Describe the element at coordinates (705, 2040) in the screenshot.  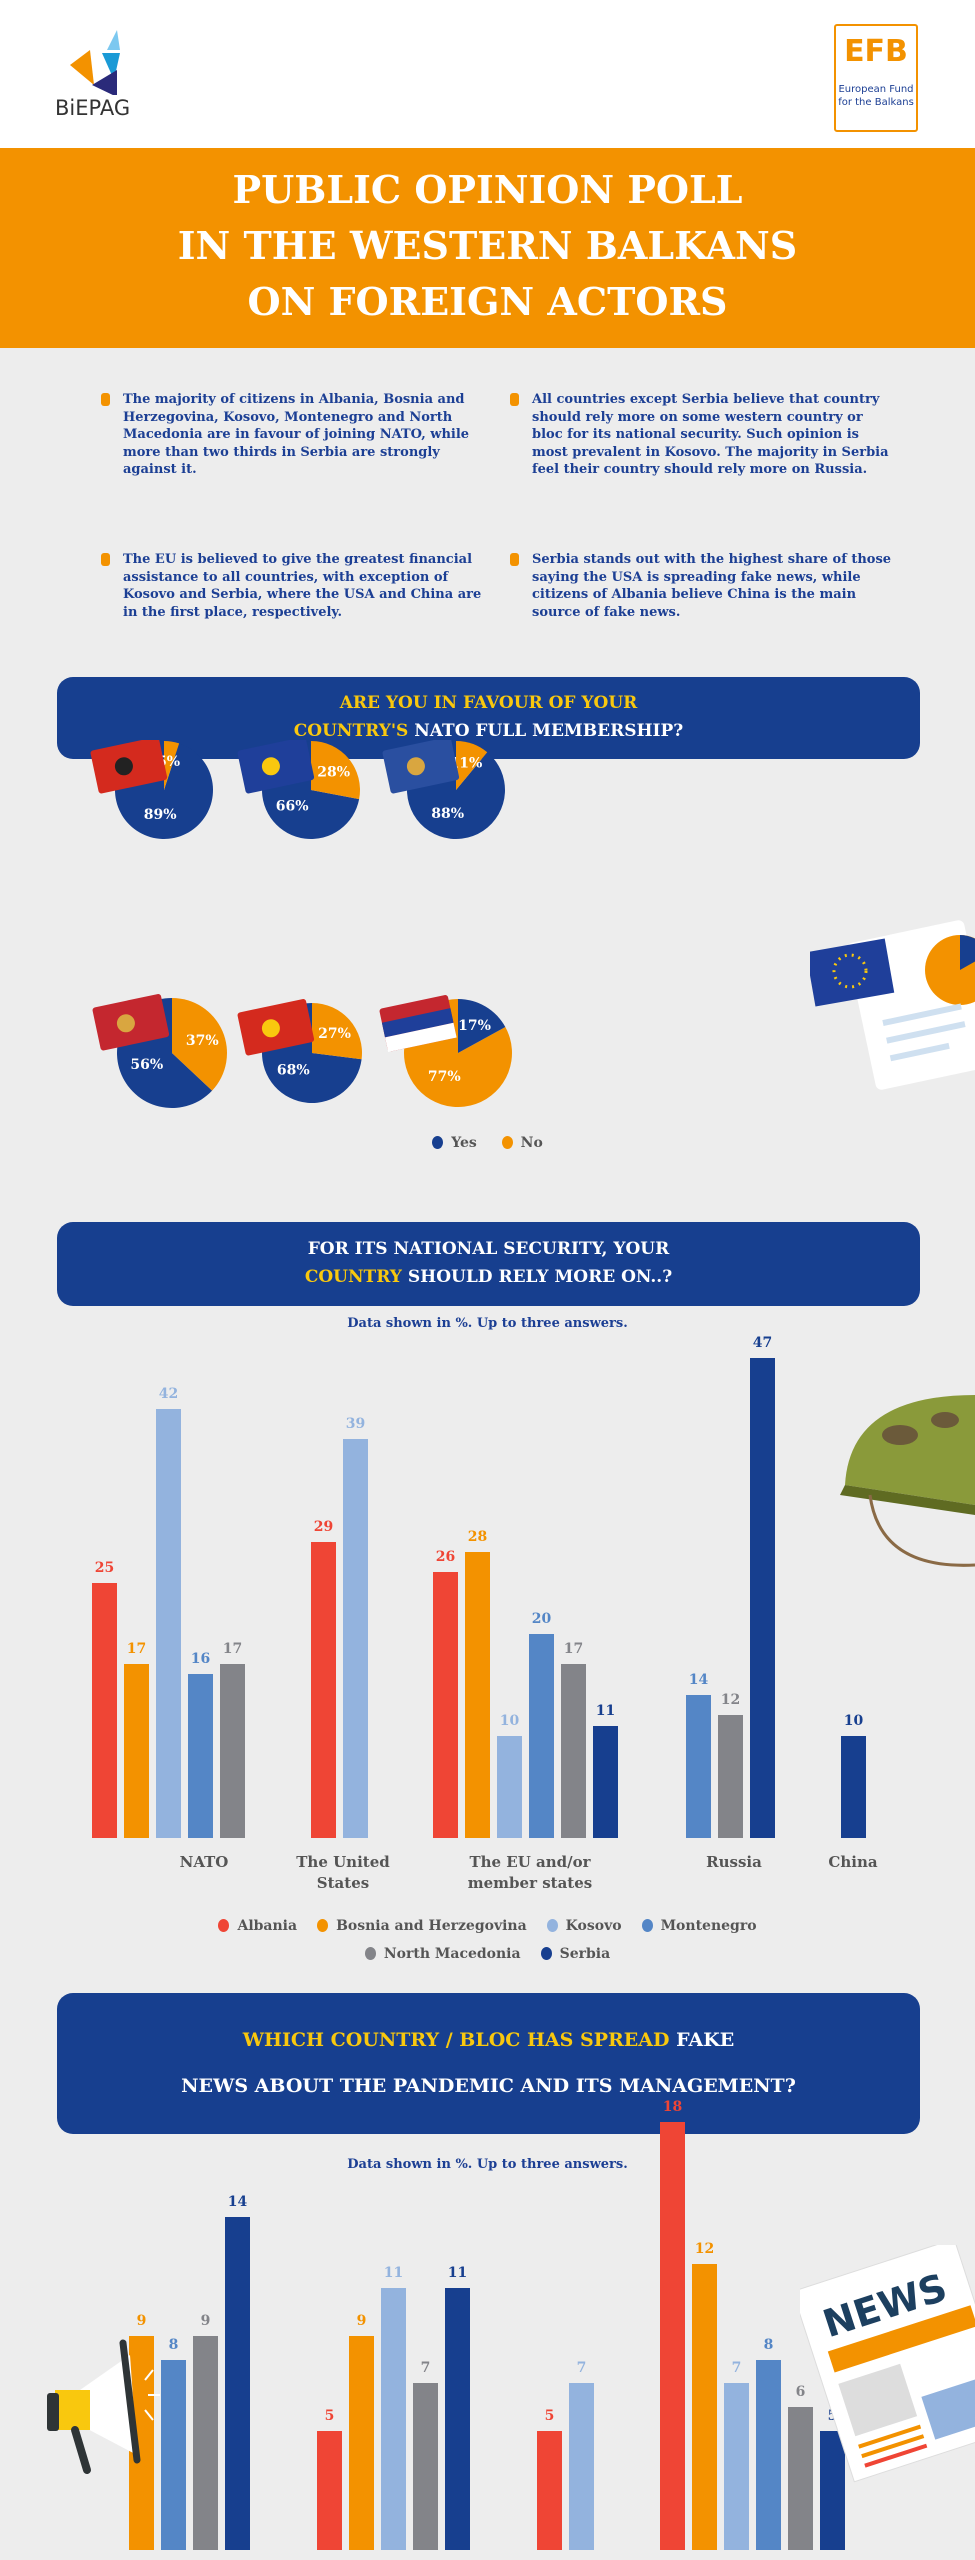
I see `banner-line-1: FAKE` at that location.